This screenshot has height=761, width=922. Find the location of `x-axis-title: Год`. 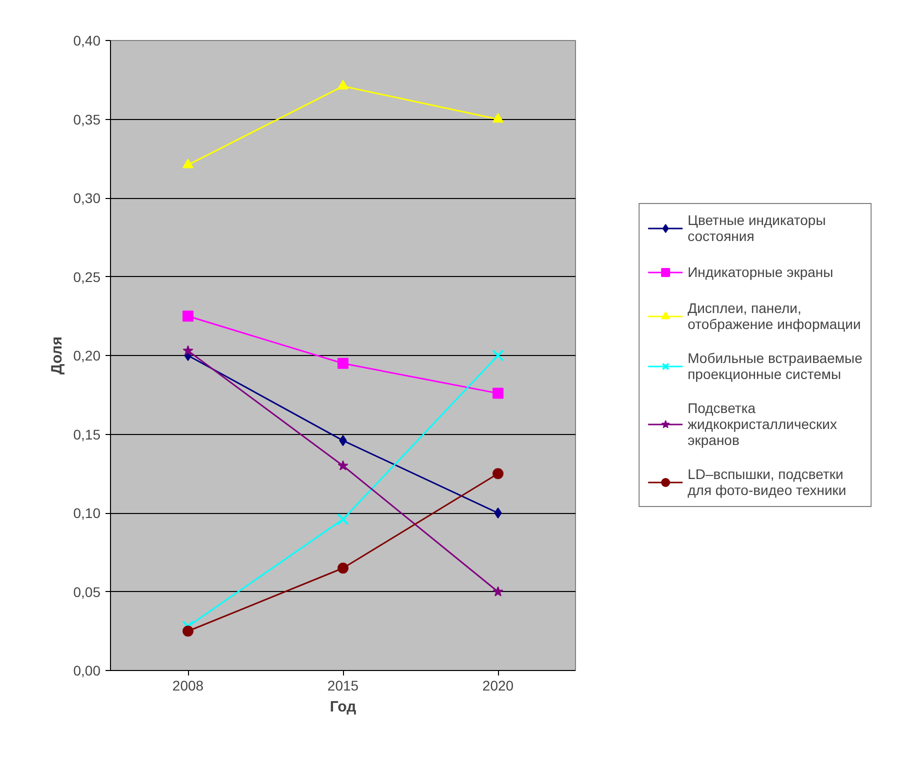

x-axis-title: Год is located at coordinates (343, 707).